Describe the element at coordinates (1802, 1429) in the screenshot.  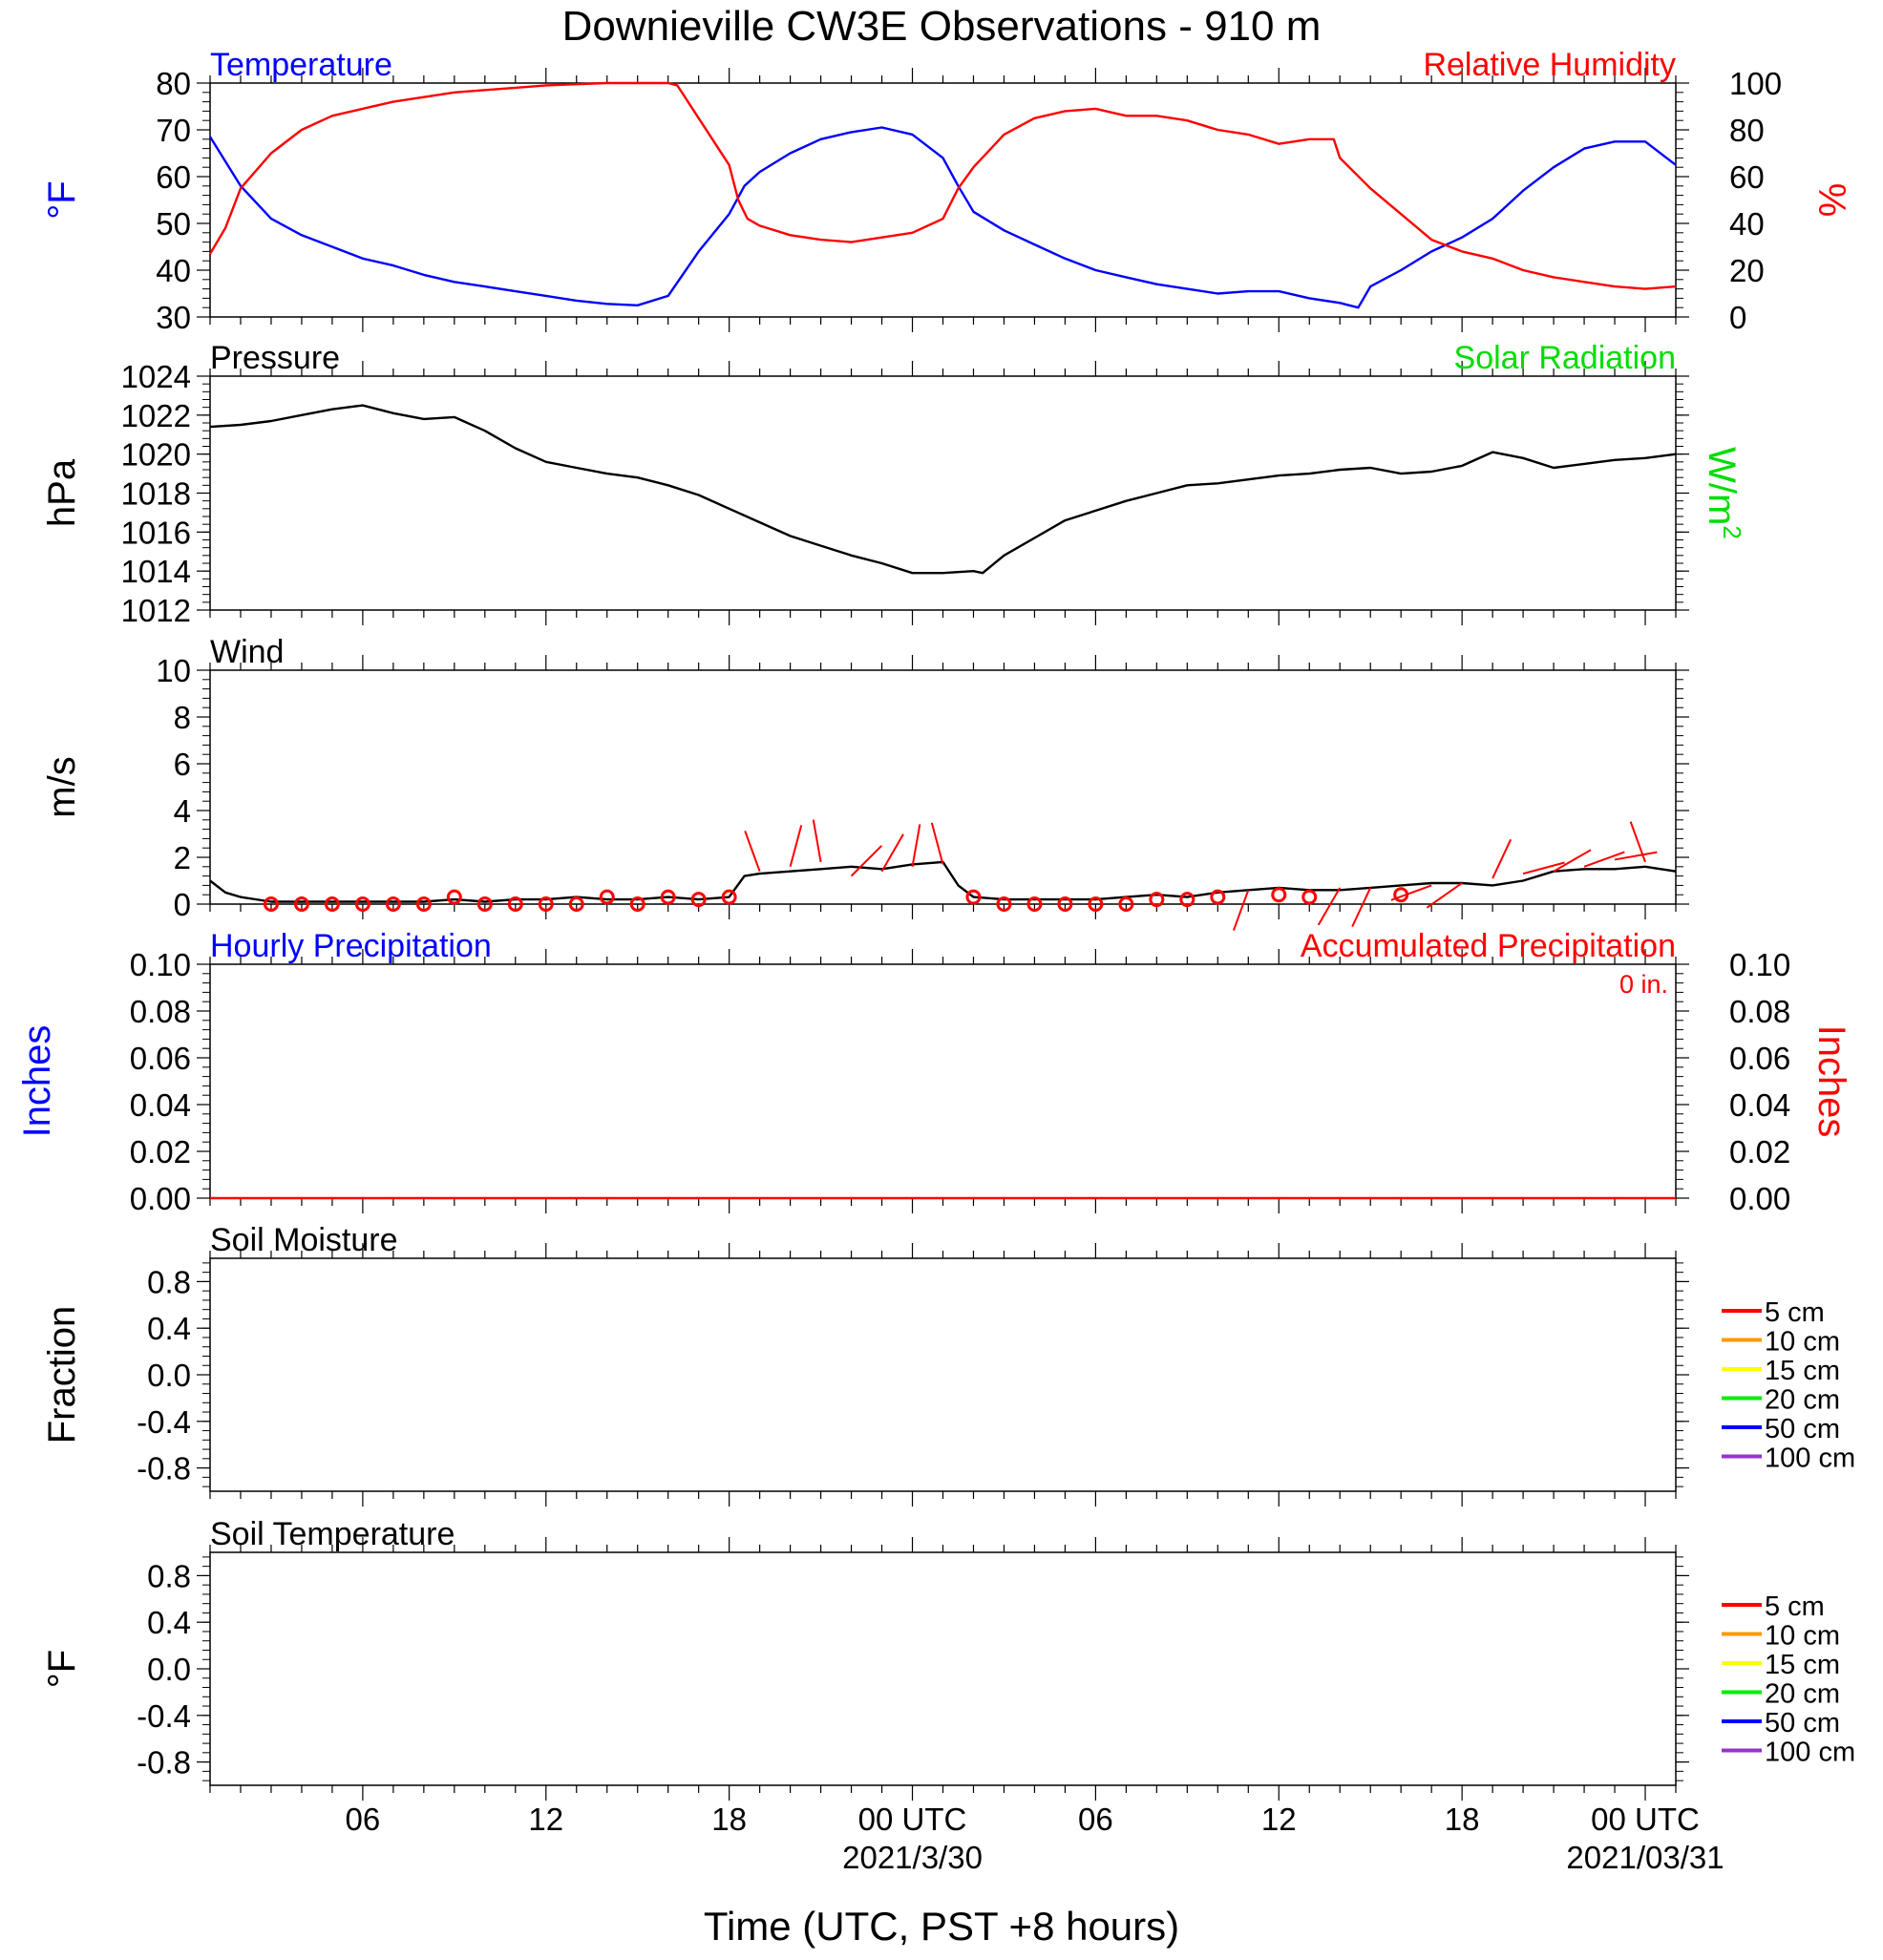
I see `legend-label: 50 cm` at that location.